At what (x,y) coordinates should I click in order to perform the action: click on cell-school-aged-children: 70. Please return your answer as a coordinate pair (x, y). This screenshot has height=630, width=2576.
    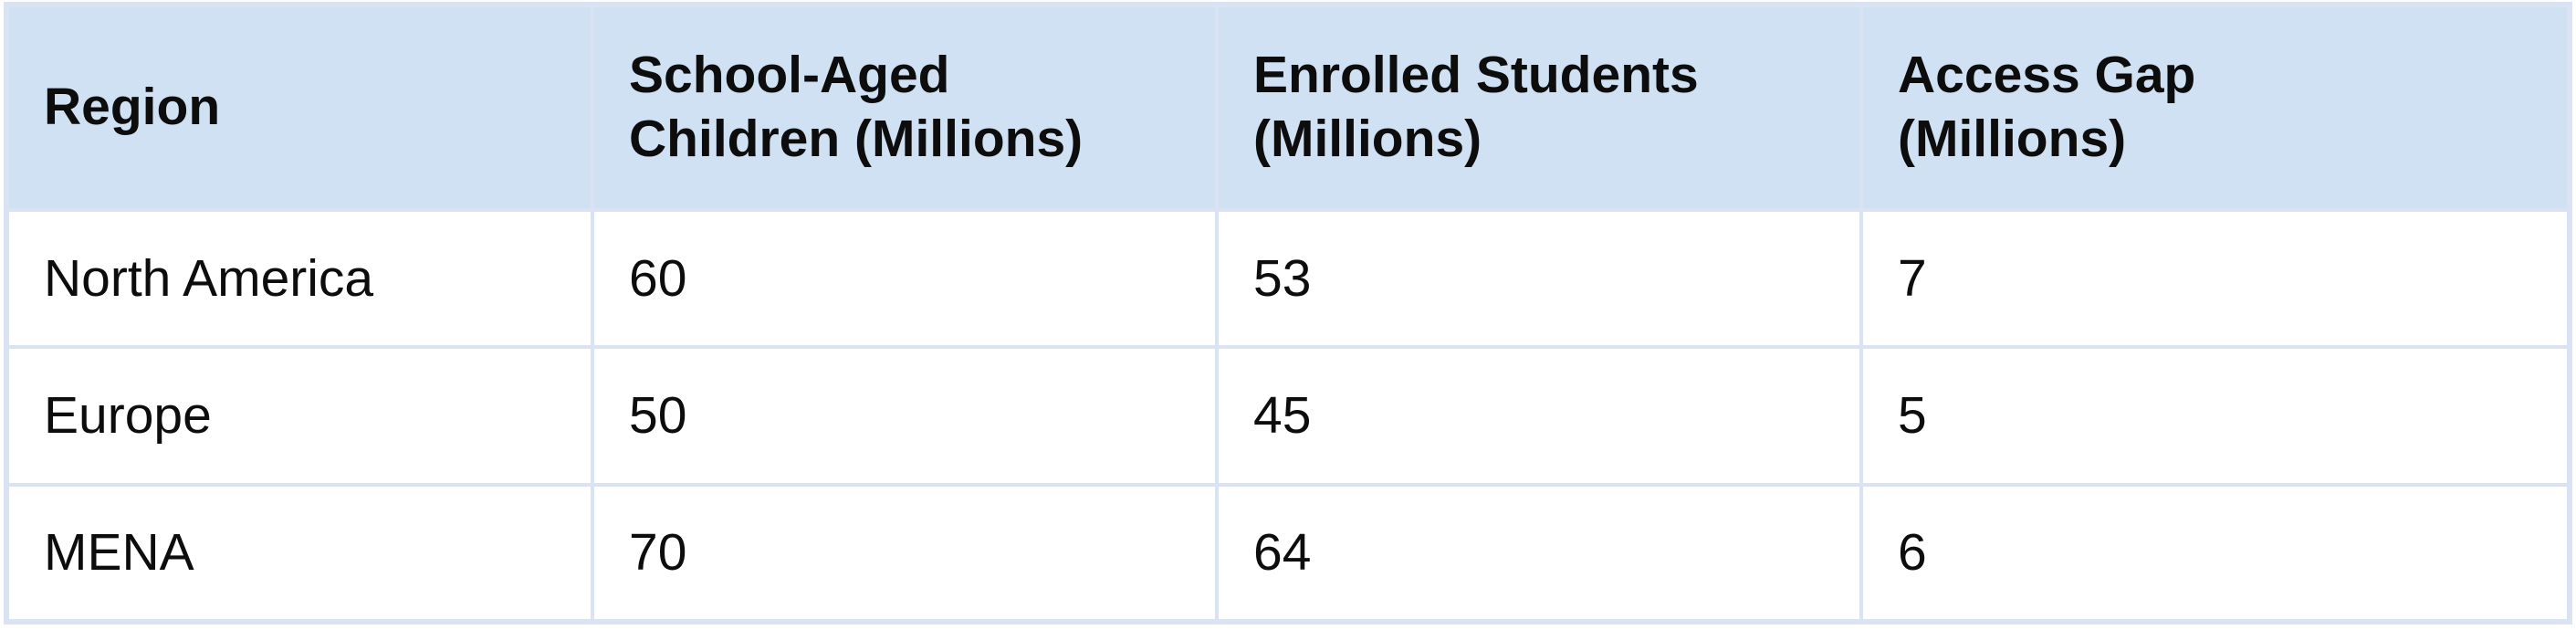
    Looking at the image, I should click on (905, 553).